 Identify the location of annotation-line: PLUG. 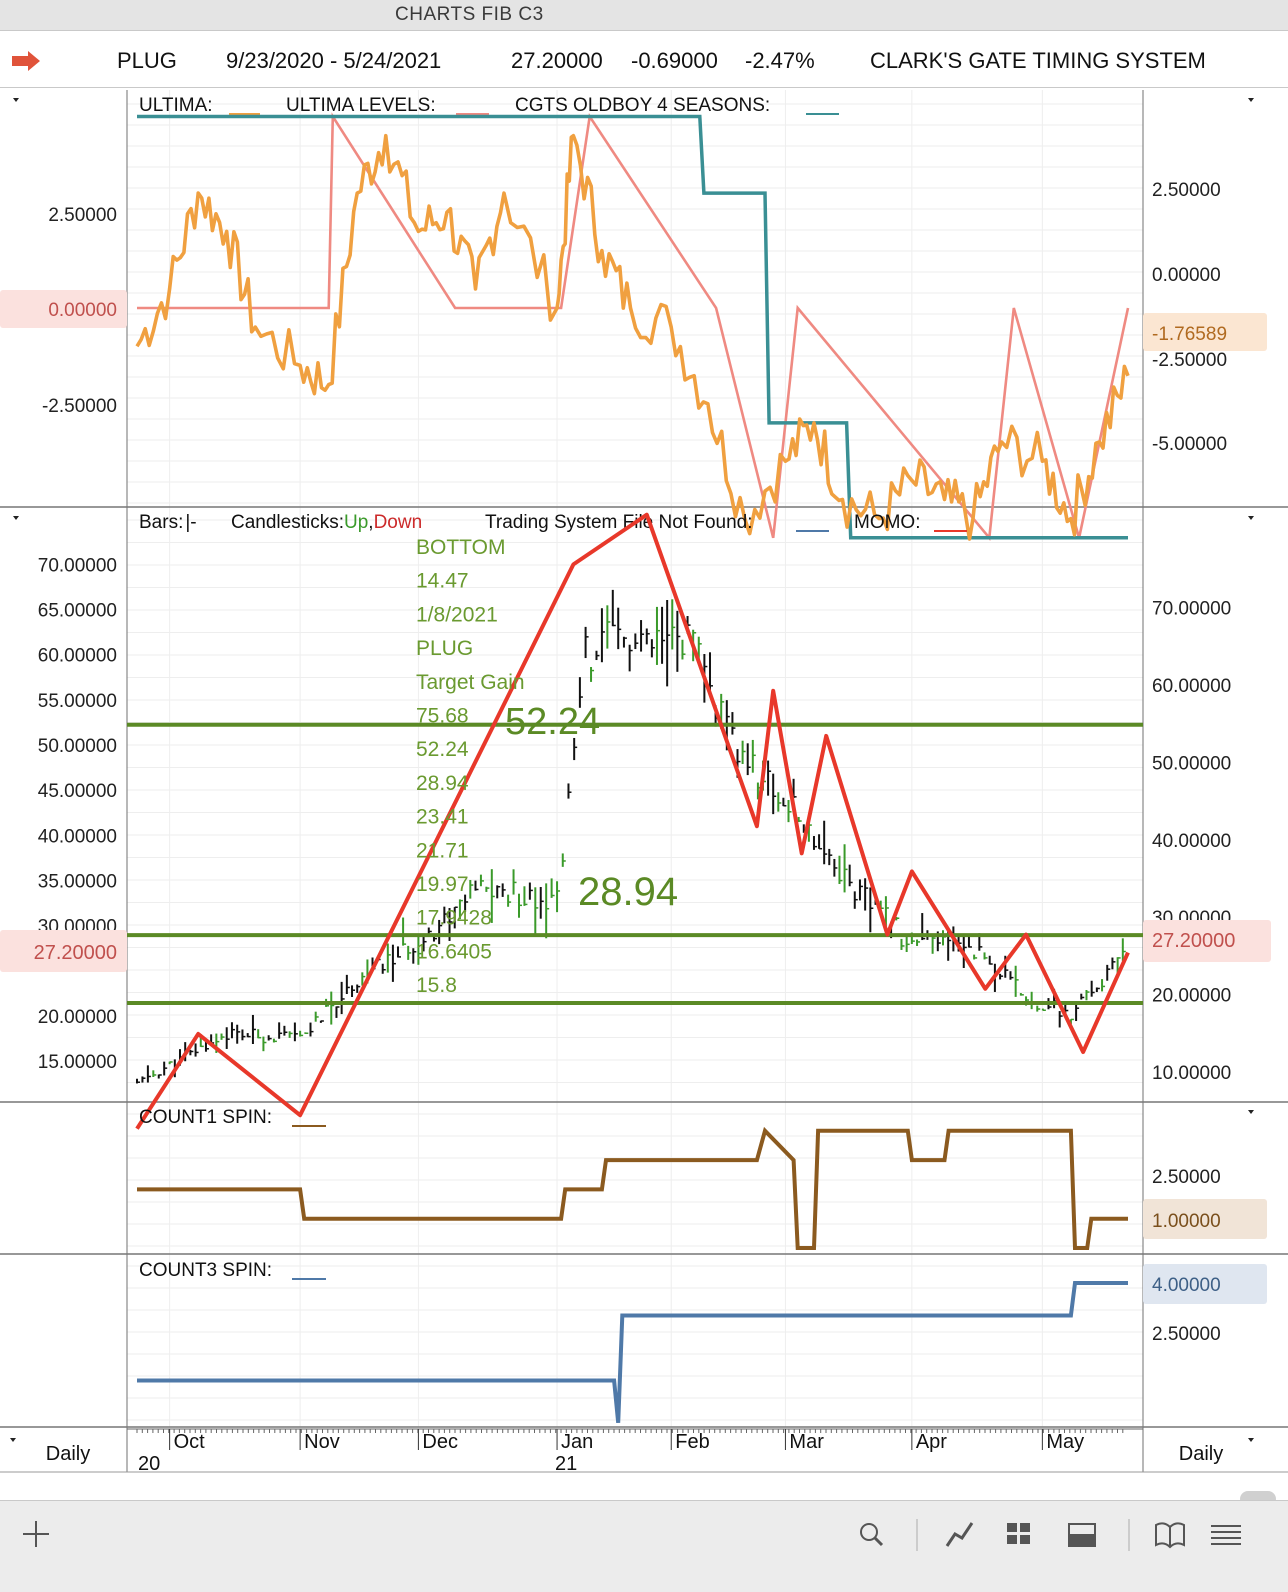
(444, 648).